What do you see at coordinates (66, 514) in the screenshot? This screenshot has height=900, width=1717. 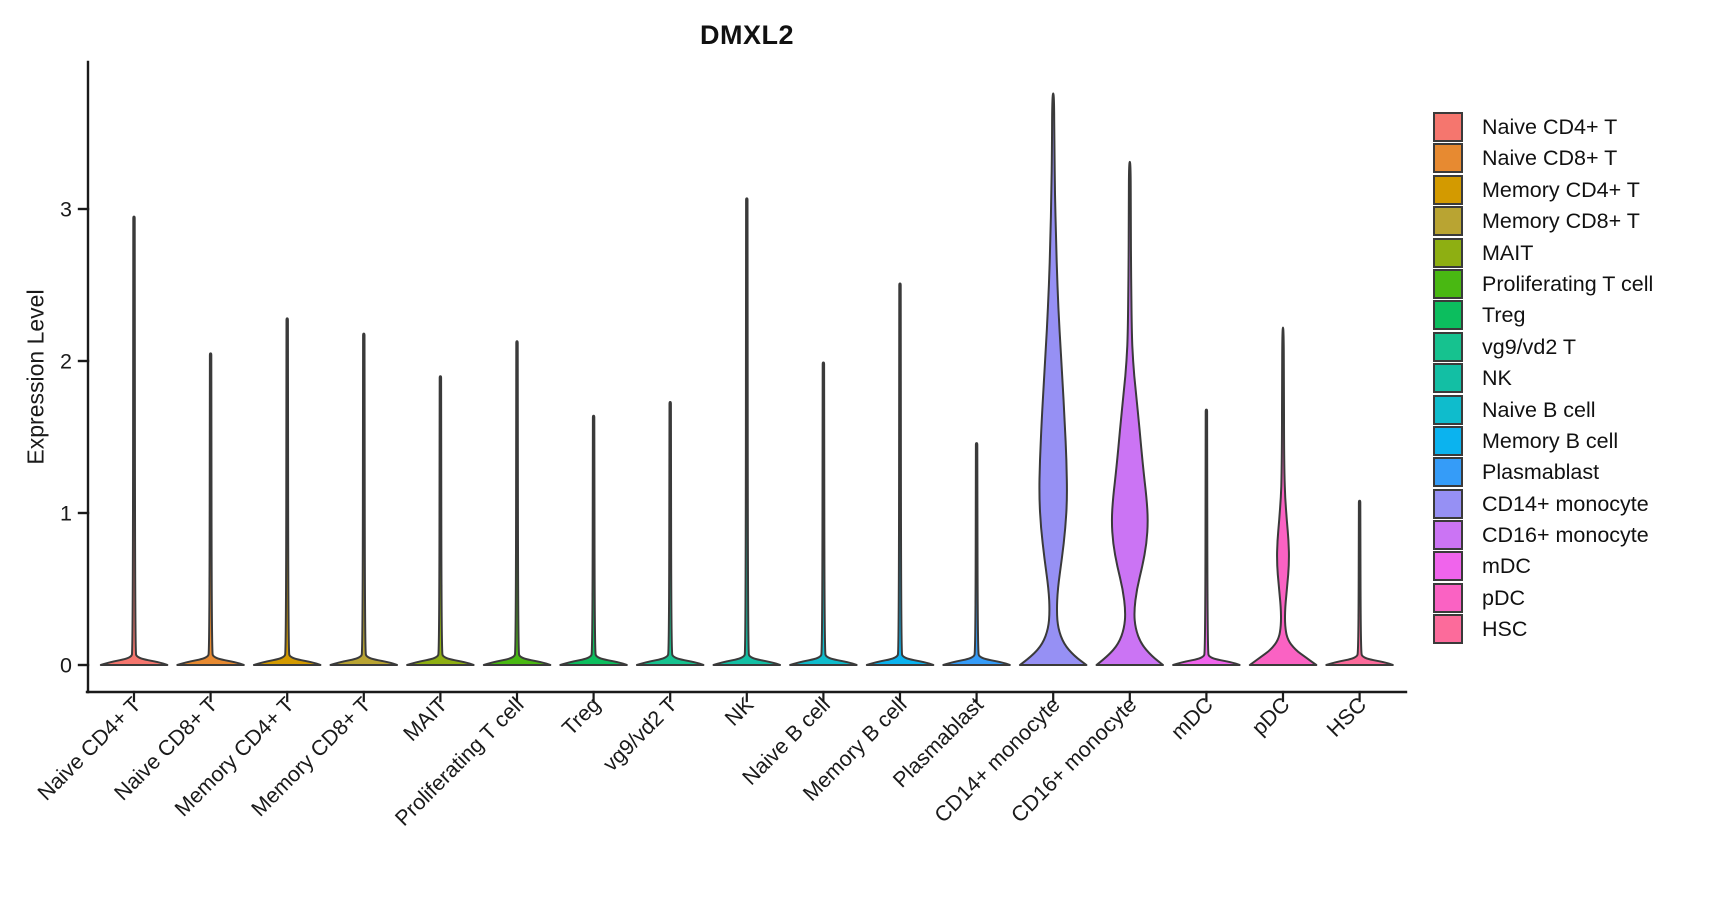 I see `y-tick-label: 1` at bounding box center [66, 514].